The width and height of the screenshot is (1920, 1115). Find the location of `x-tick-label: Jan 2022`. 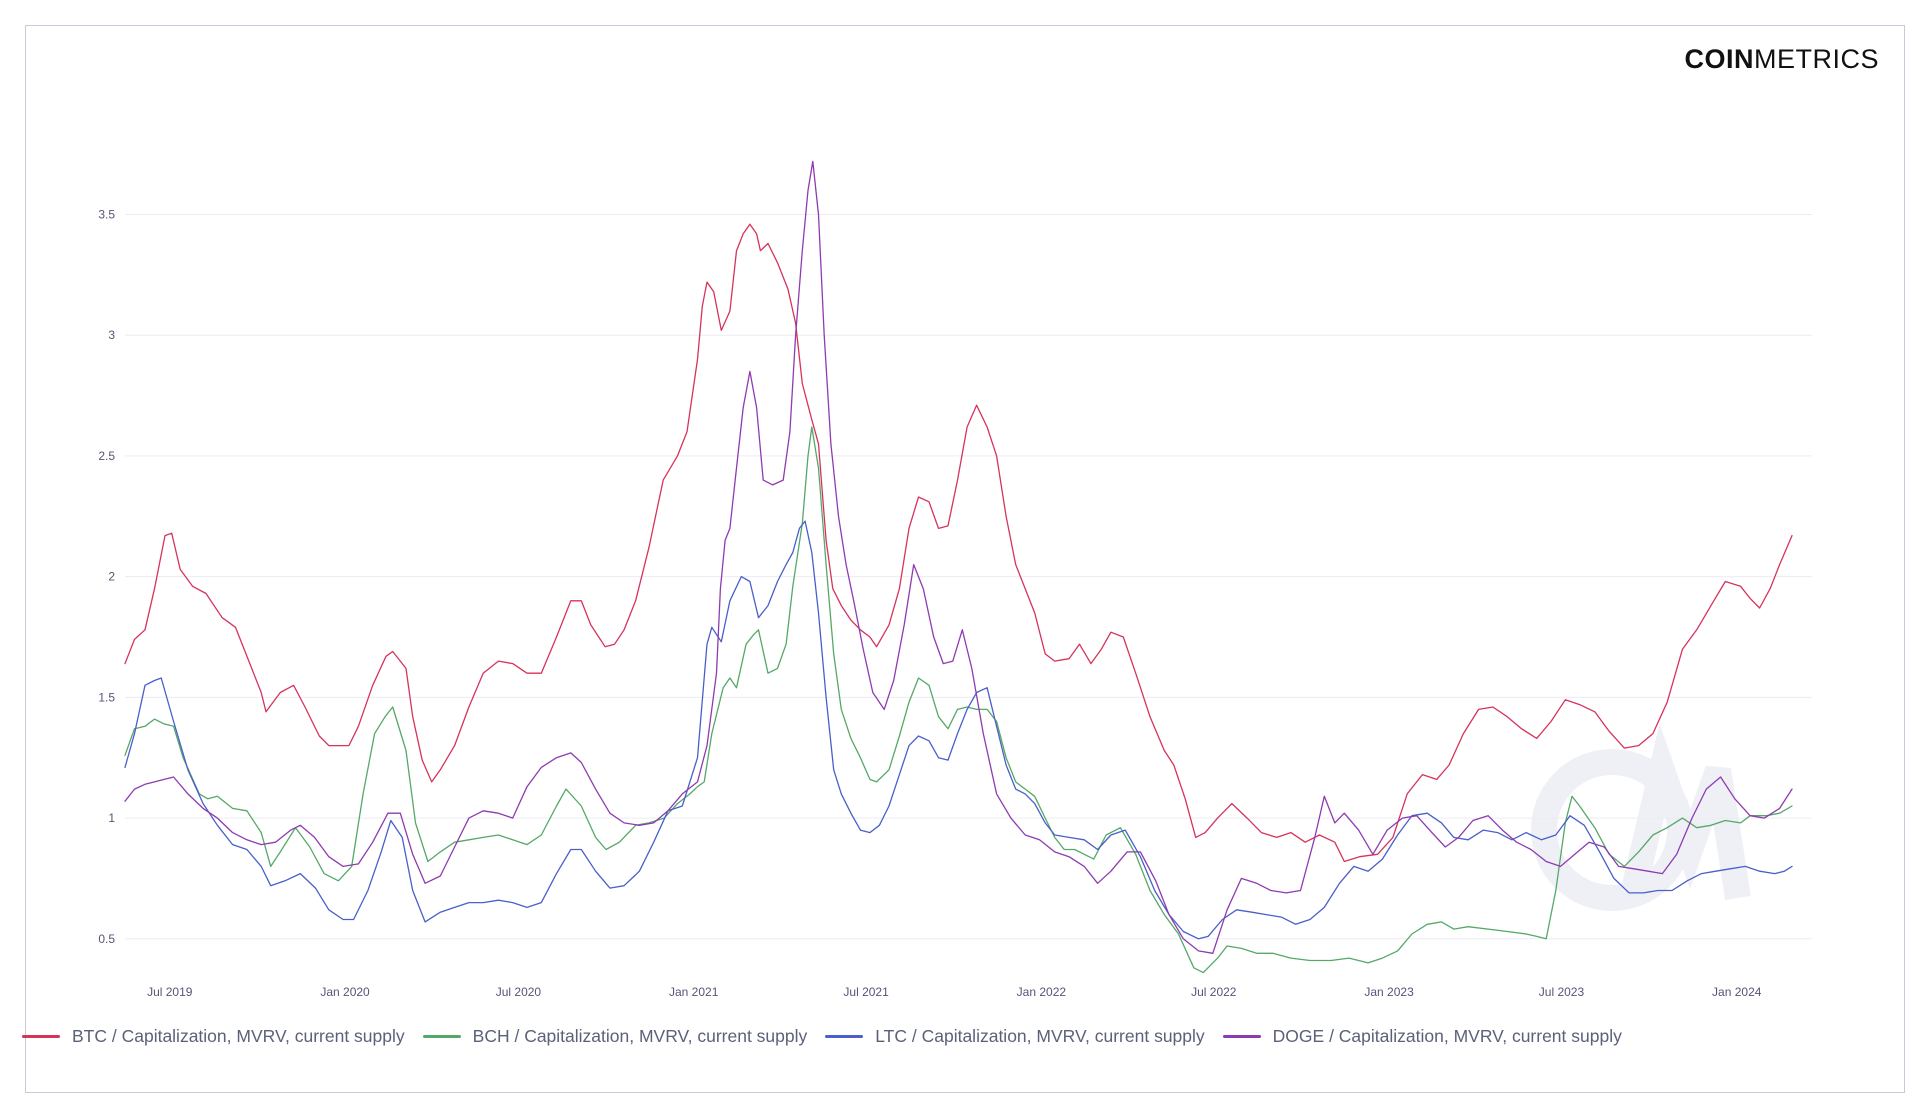

x-tick-label: Jan 2022 is located at coordinates (1042, 992).